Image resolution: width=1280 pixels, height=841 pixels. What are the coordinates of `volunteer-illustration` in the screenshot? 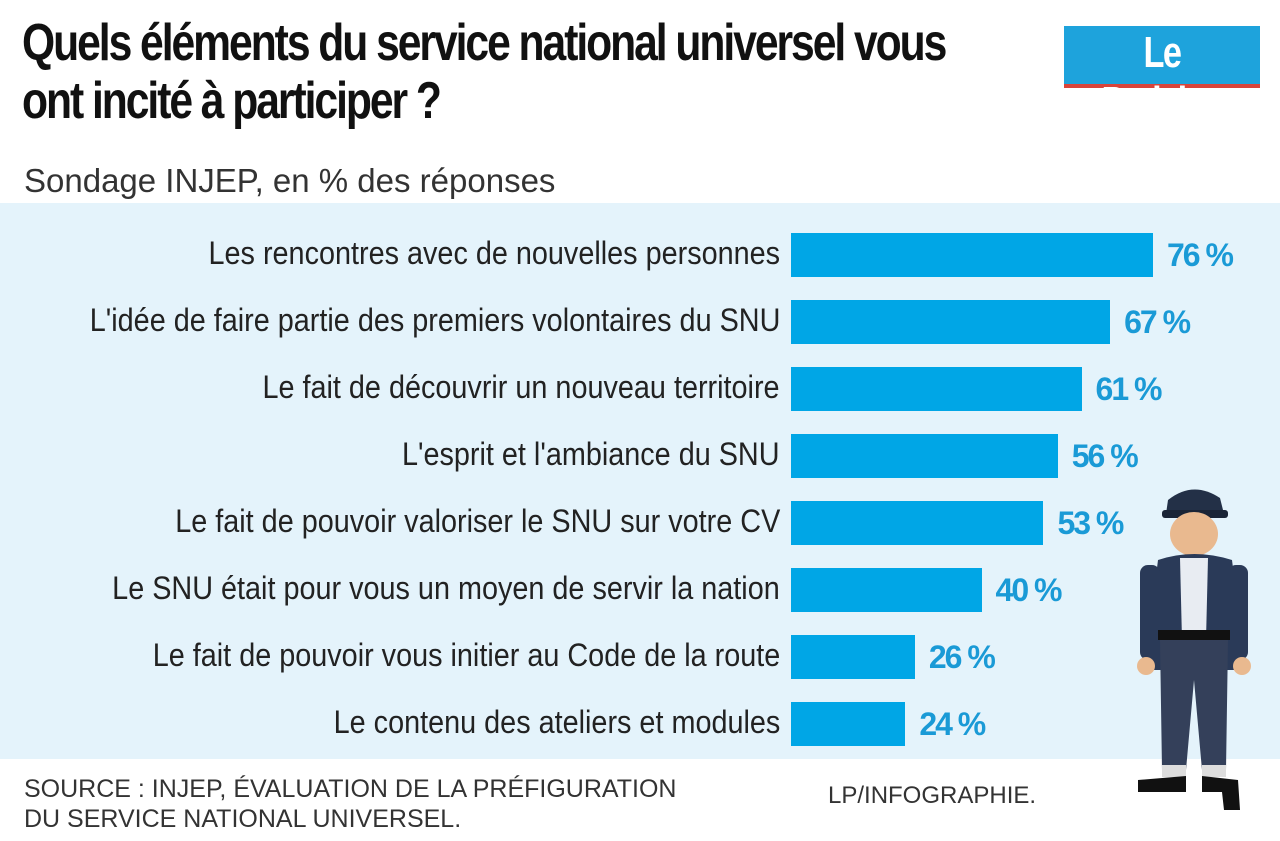 It's located at (1194, 649).